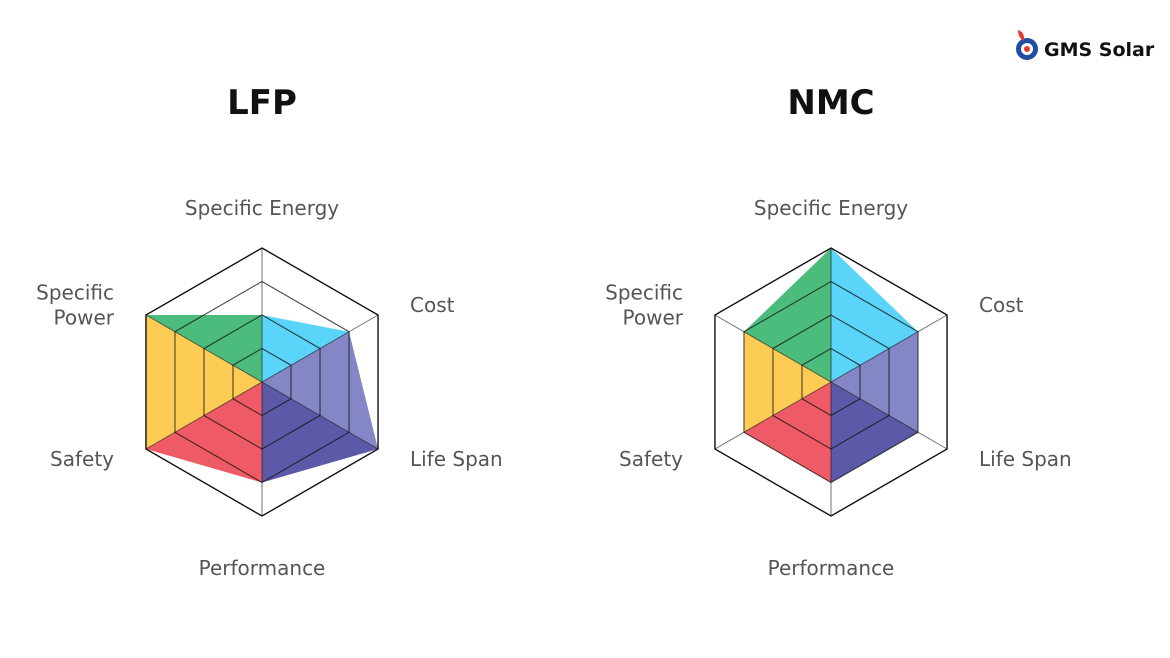 The image size is (1170, 658). I want to click on segment-cost-life-span, so click(875, 382).